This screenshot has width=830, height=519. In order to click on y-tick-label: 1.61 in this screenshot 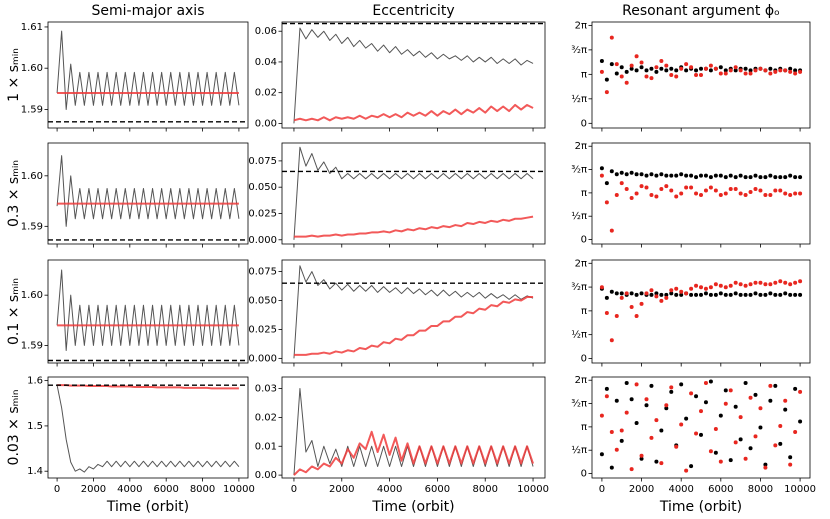, I will do `click(32, 27)`.